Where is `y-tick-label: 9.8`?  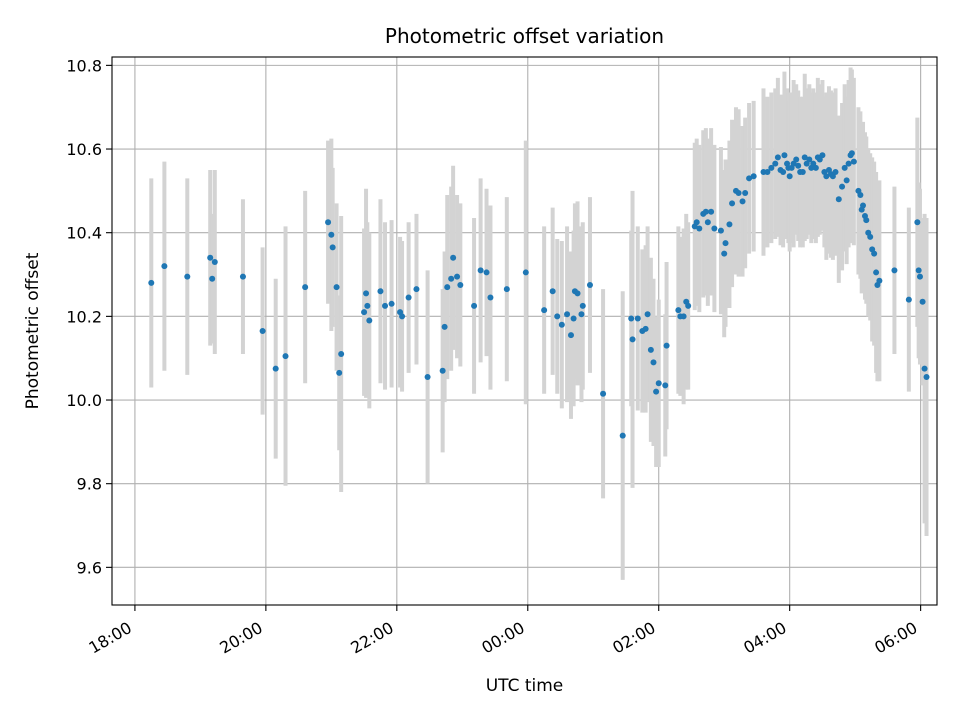
y-tick-label: 9.8 is located at coordinates (89, 484).